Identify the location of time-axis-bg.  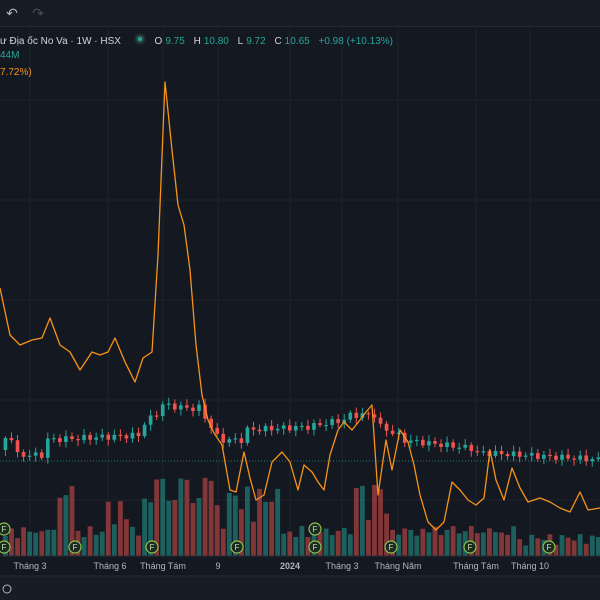
(300, 566).